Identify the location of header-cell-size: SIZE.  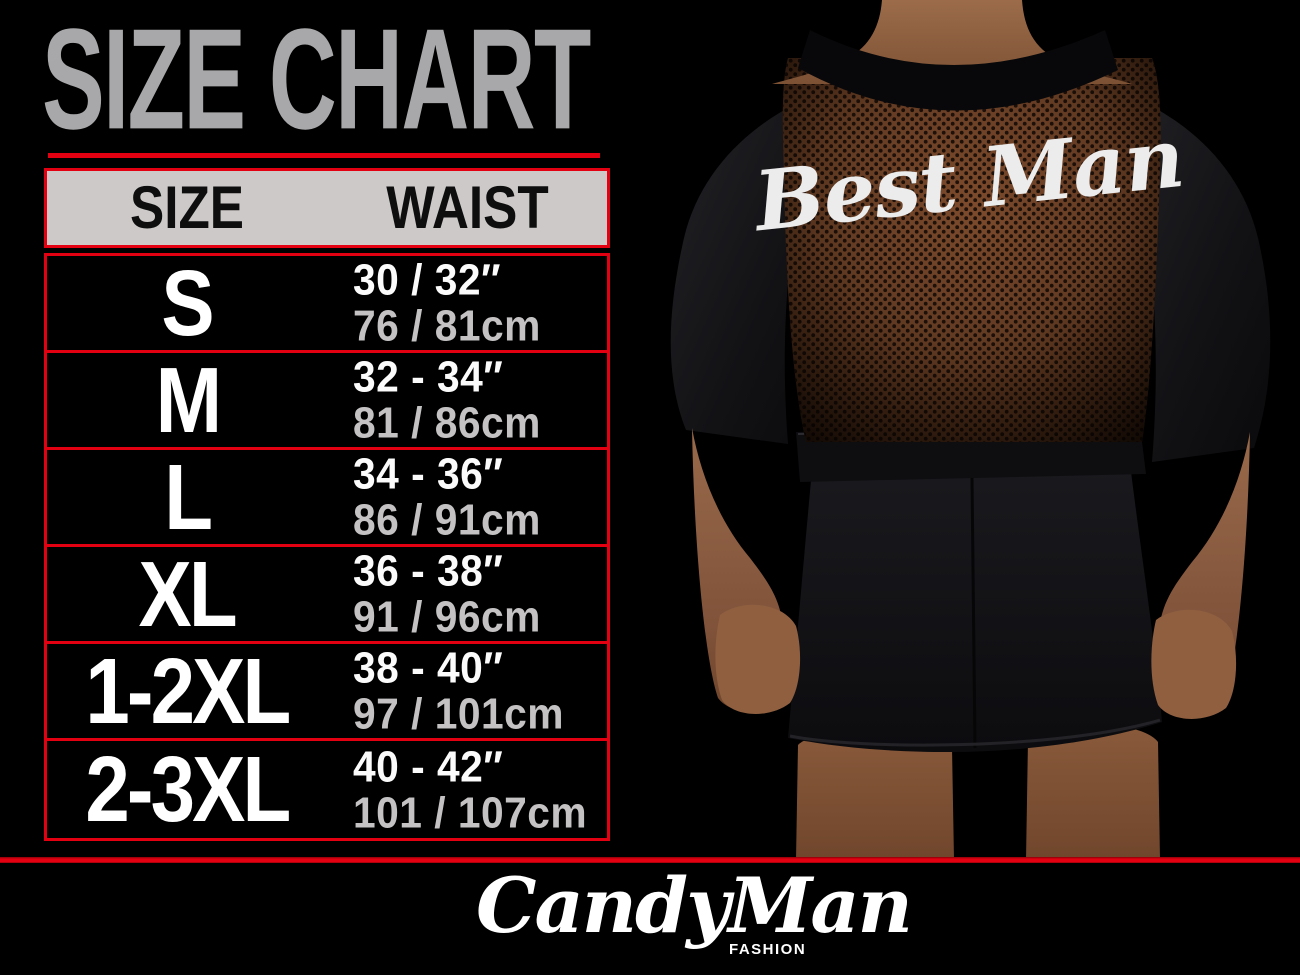
(187, 208).